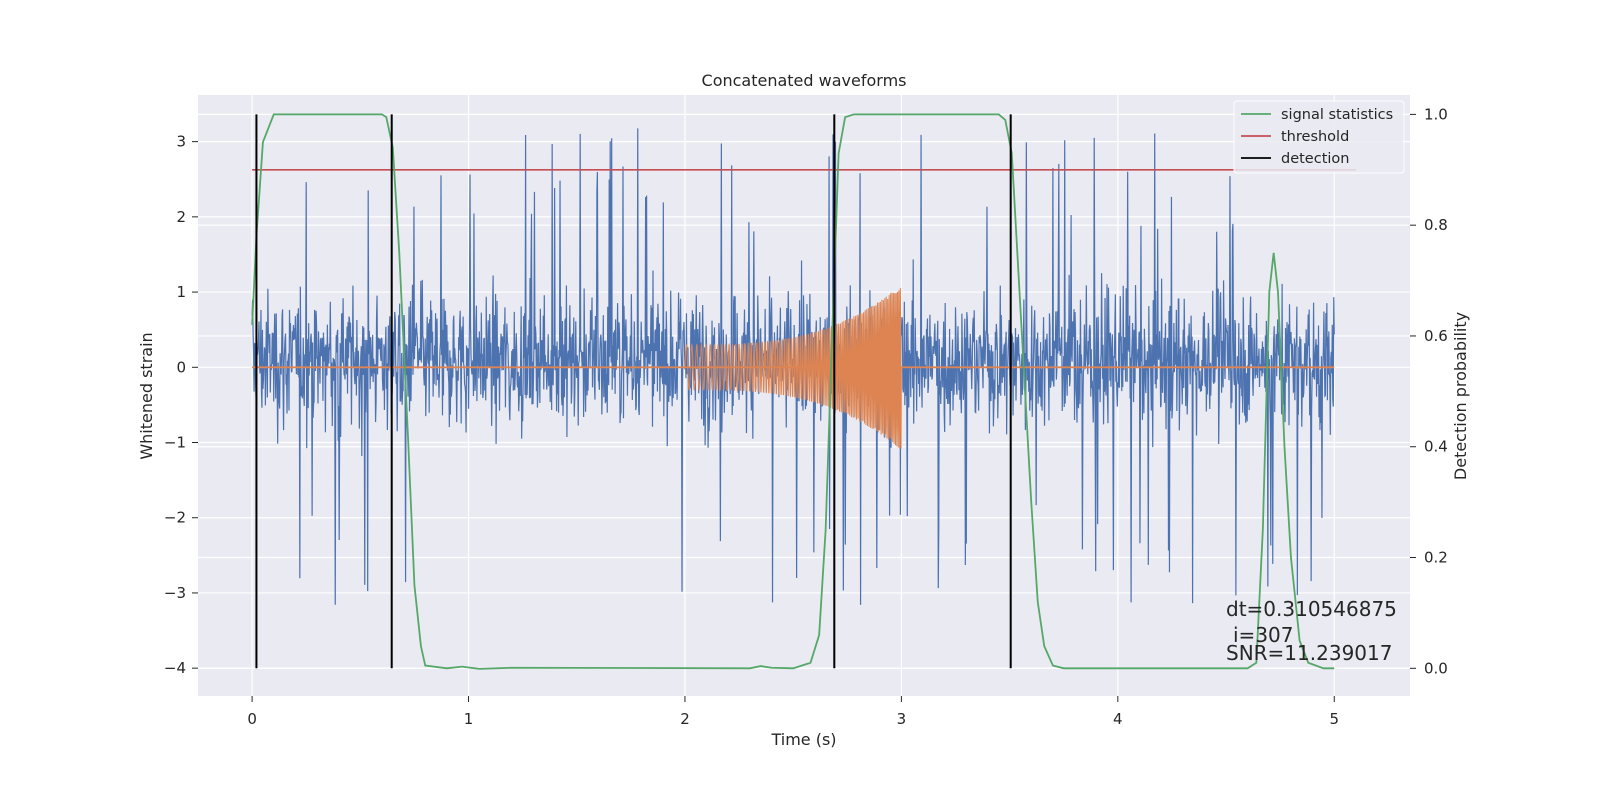  I want to click on x-tick-label: 3, so click(902, 719).